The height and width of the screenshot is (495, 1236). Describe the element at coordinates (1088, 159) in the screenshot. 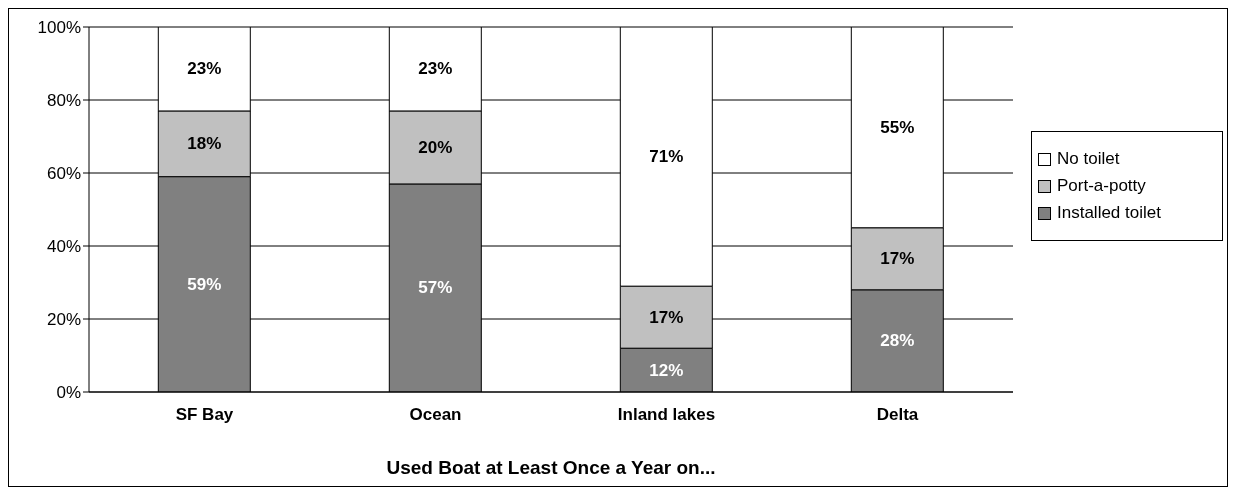

I see `legend-label: No toilet` at that location.